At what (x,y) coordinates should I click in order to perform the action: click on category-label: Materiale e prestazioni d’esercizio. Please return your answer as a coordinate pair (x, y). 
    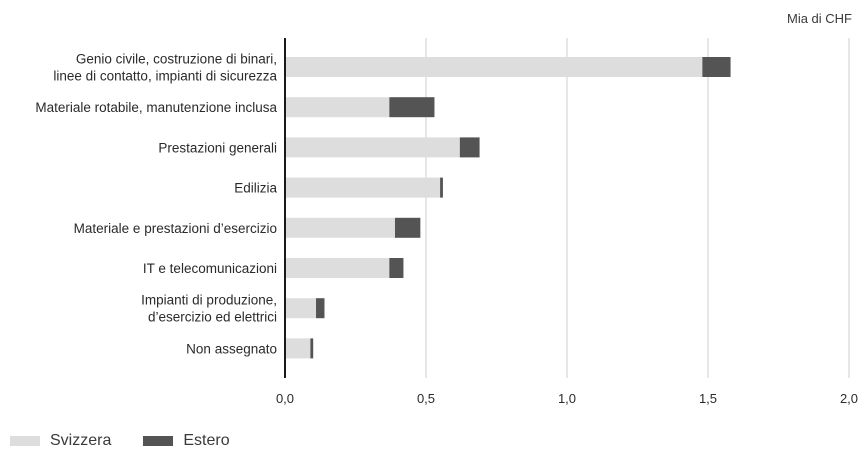
    Looking at the image, I should click on (175, 228).